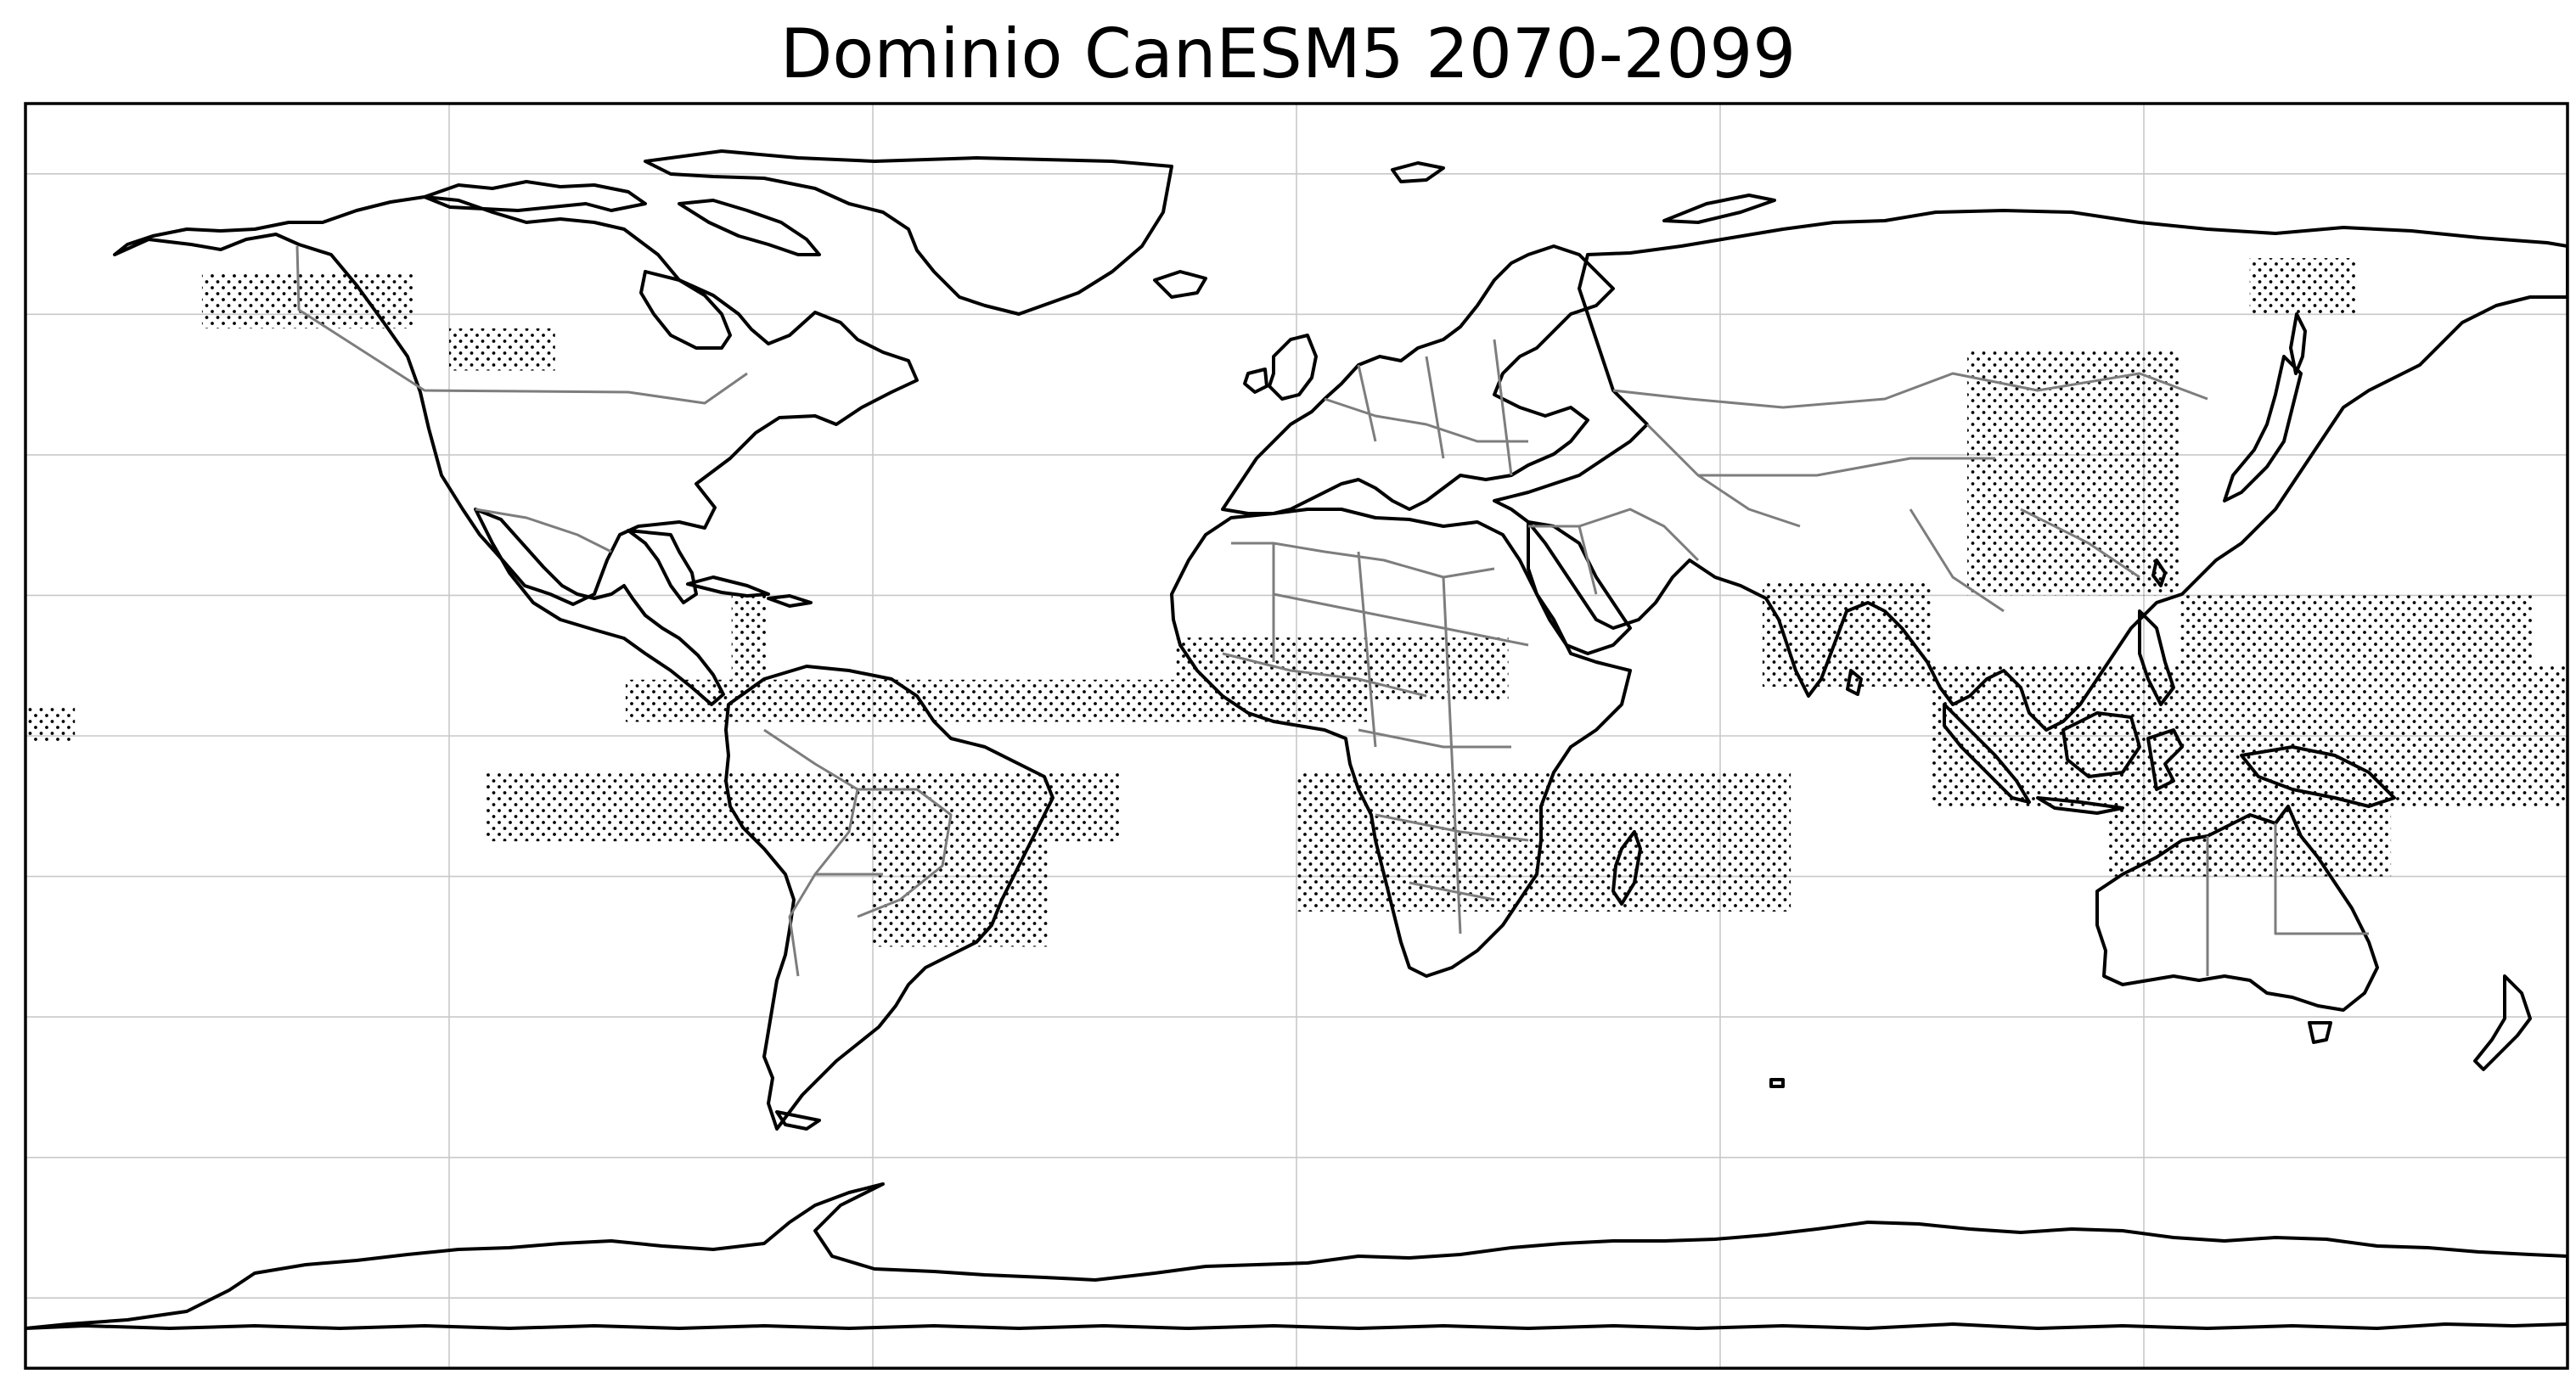 The width and height of the screenshot is (2576, 1392). What do you see at coordinates (1614, 551) in the screenshot?
I see `middle-east-borders` at bounding box center [1614, 551].